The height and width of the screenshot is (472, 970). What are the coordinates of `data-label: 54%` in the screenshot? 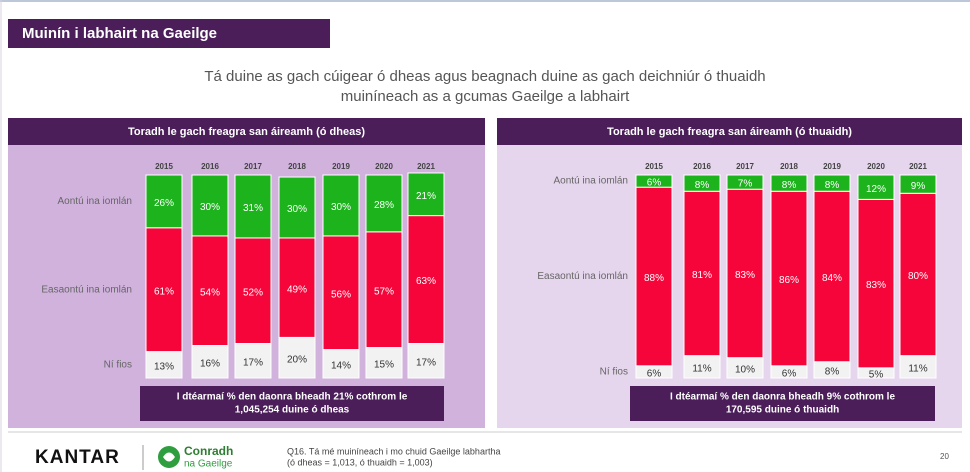 It's located at (210, 292).